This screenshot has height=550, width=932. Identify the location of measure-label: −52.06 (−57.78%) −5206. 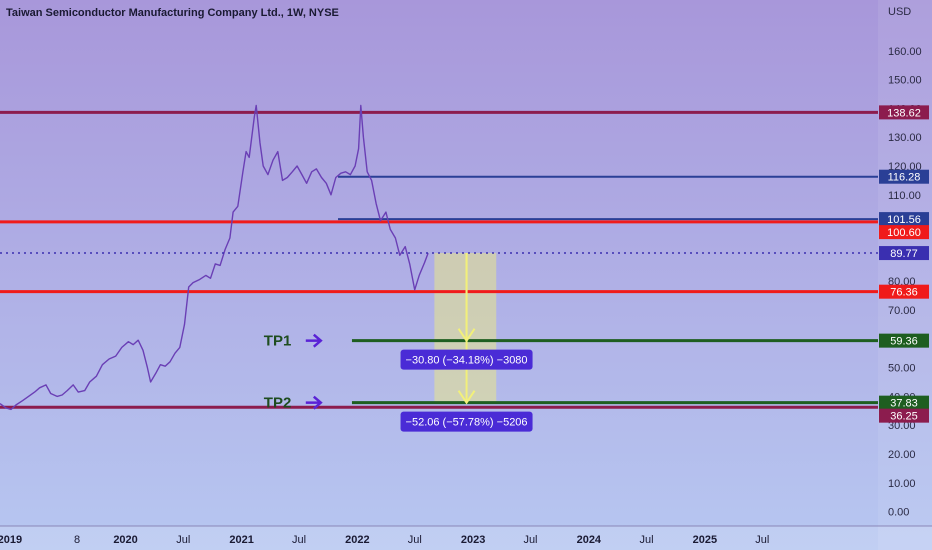
(467, 423).